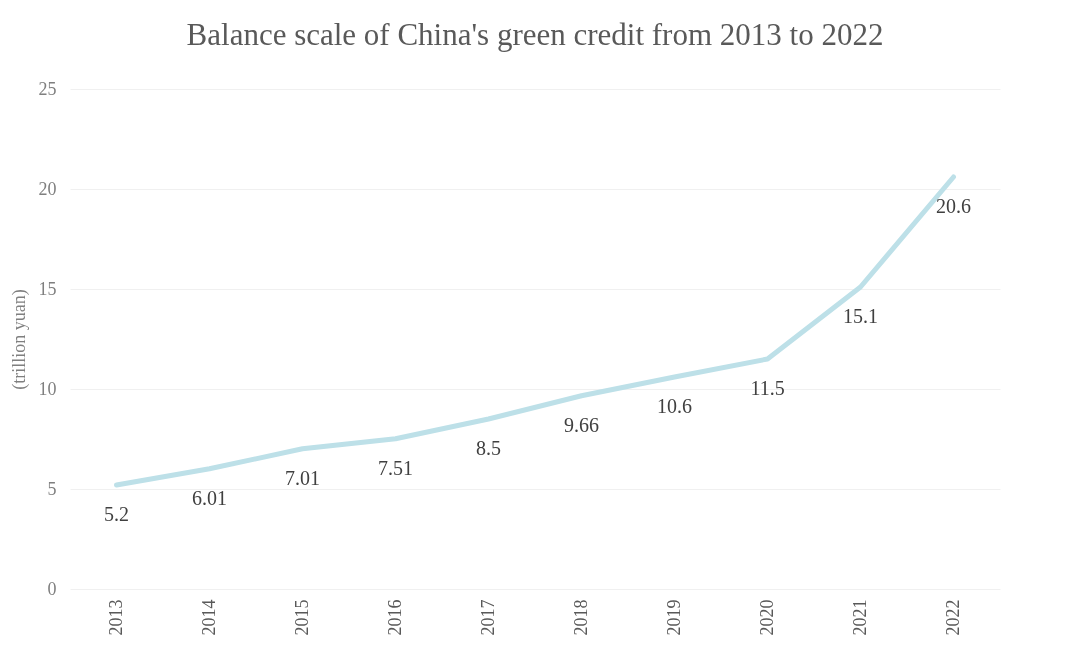 The image size is (1066, 664). I want to click on y-axis-title: (trillion yuan), so click(19, 339).